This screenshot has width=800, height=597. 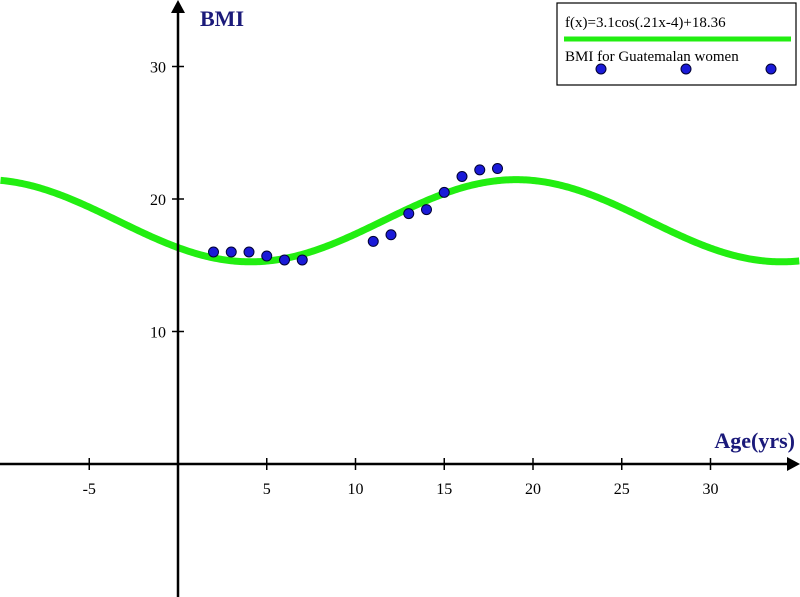 I want to click on x-axis-title: Age(yrs), so click(x=754, y=440).